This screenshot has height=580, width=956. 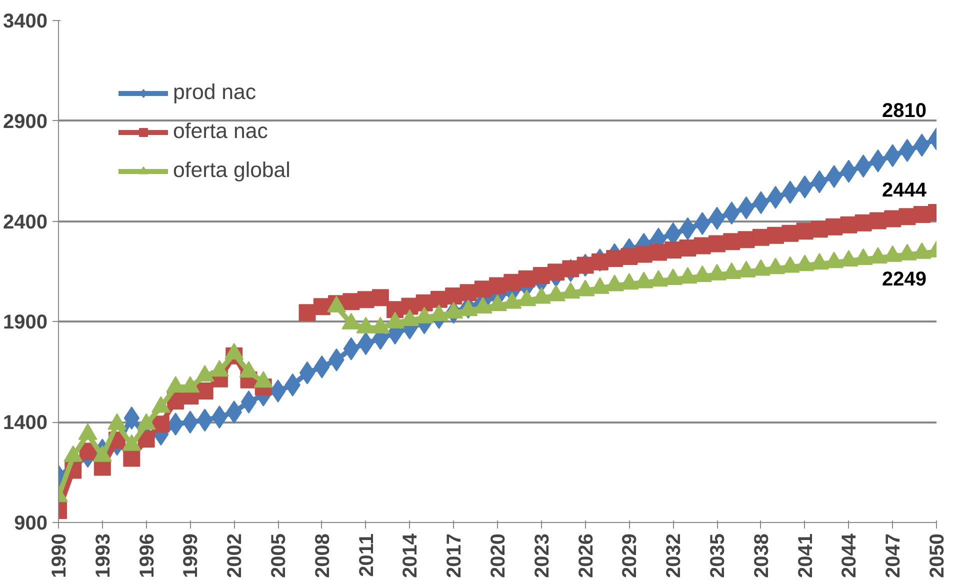 What do you see at coordinates (499, 555) in the screenshot?
I see `x-tick-label: 2020` at bounding box center [499, 555].